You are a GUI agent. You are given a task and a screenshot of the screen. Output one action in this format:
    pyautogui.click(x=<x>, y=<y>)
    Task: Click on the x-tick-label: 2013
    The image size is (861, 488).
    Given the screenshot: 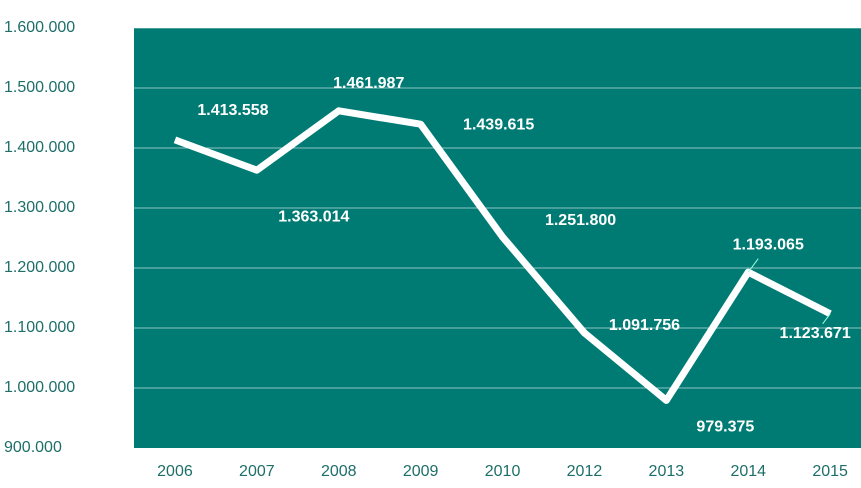 What is the action you would take?
    pyautogui.click(x=667, y=471)
    